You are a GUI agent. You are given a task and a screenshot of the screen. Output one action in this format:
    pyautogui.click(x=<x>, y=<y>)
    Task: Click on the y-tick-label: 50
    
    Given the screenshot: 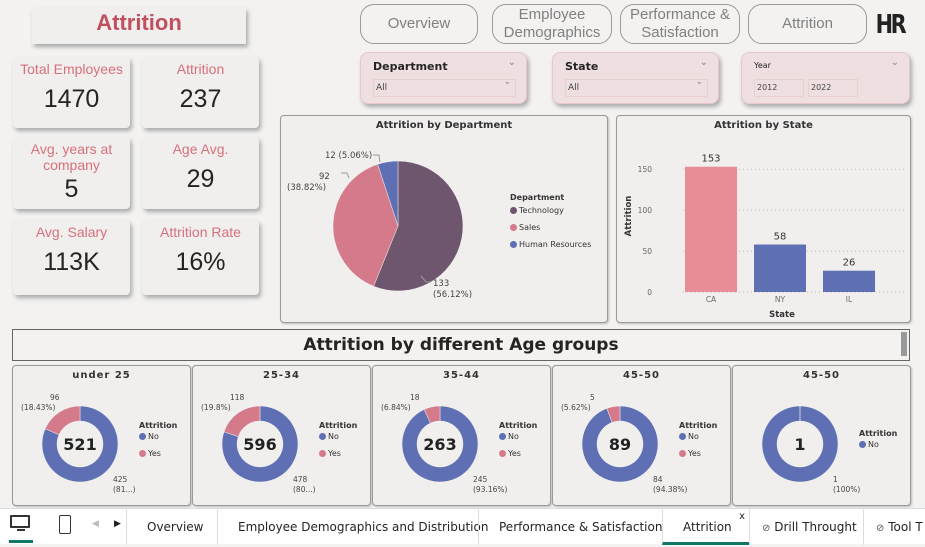 What is the action you would take?
    pyautogui.click(x=647, y=251)
    